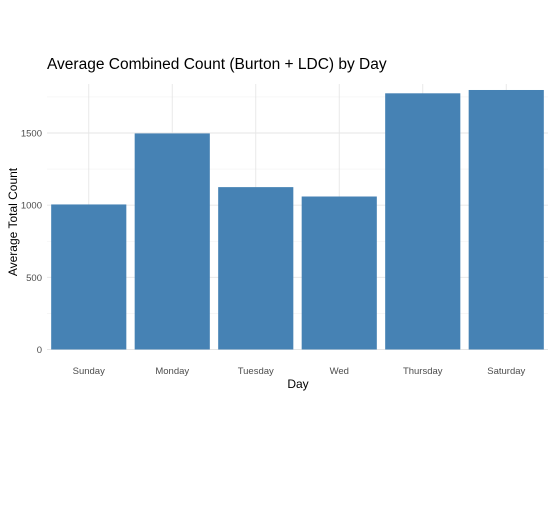 The width and height of the screenshot is (548, 519). What do you see at coordinates (31, 206) in the screenshot?
I see `y-tick-label: 1000` at bounding box center [31, 206].